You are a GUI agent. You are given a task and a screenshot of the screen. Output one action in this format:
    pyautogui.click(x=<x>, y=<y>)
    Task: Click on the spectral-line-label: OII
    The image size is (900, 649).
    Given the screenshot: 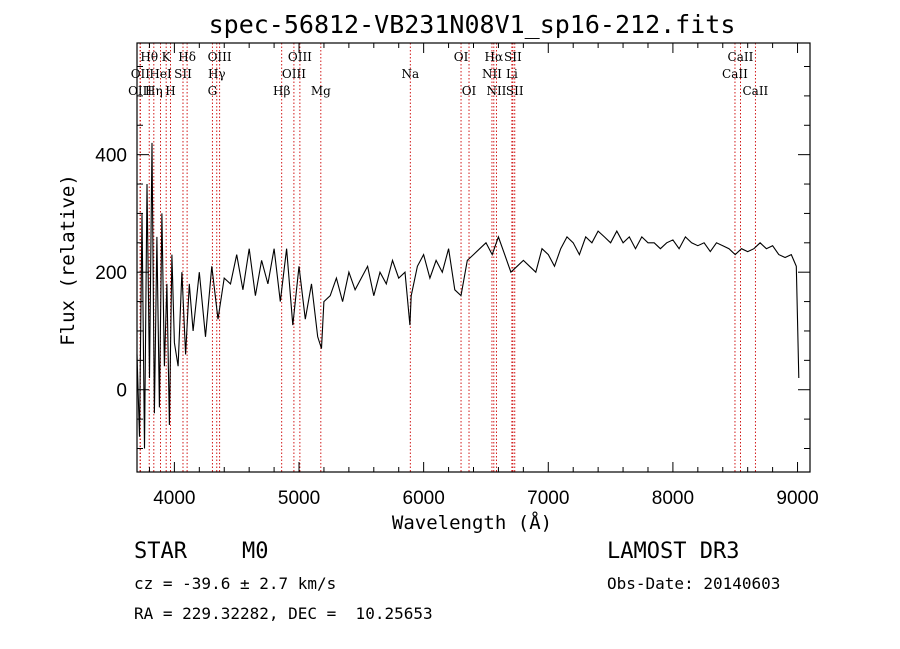 What is the action you would take?
    pyautogui.click(x=141, y=74)
    